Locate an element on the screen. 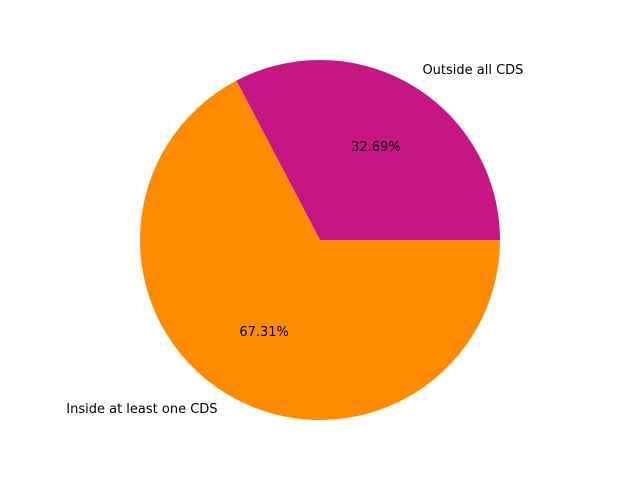  slice-percent-label: 67.31% is located at coordinates (264, 332).